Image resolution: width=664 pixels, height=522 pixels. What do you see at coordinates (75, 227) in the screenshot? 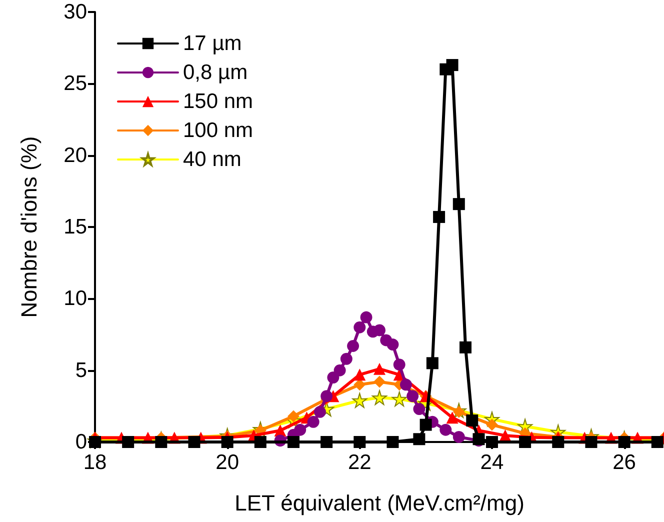
I see `y-tick-label: 15` at bounding box center [75, 227].